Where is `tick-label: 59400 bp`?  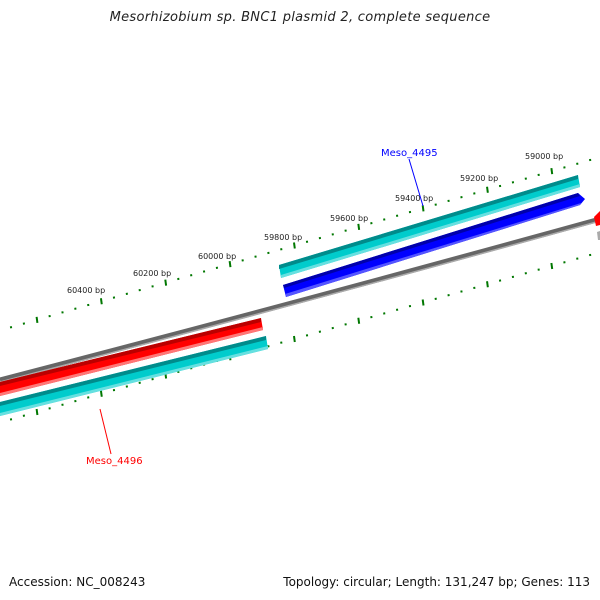 tick-label: 59400 bp is located at coordinates (414, 198).